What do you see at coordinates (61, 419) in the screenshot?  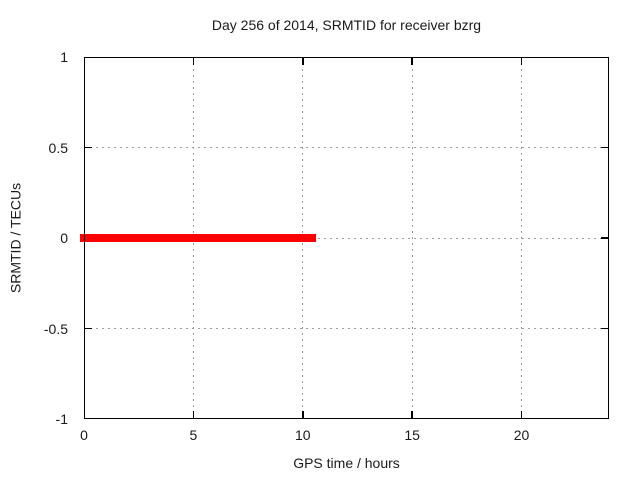 I see `y-tick-label: -1` at bounding box center [61, 419].